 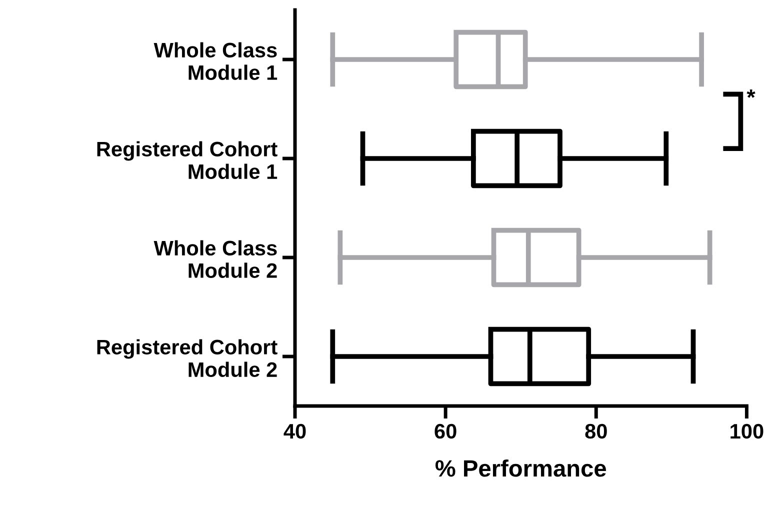 I want to click on x-tick-label: 40, so click(x=295, y=431).